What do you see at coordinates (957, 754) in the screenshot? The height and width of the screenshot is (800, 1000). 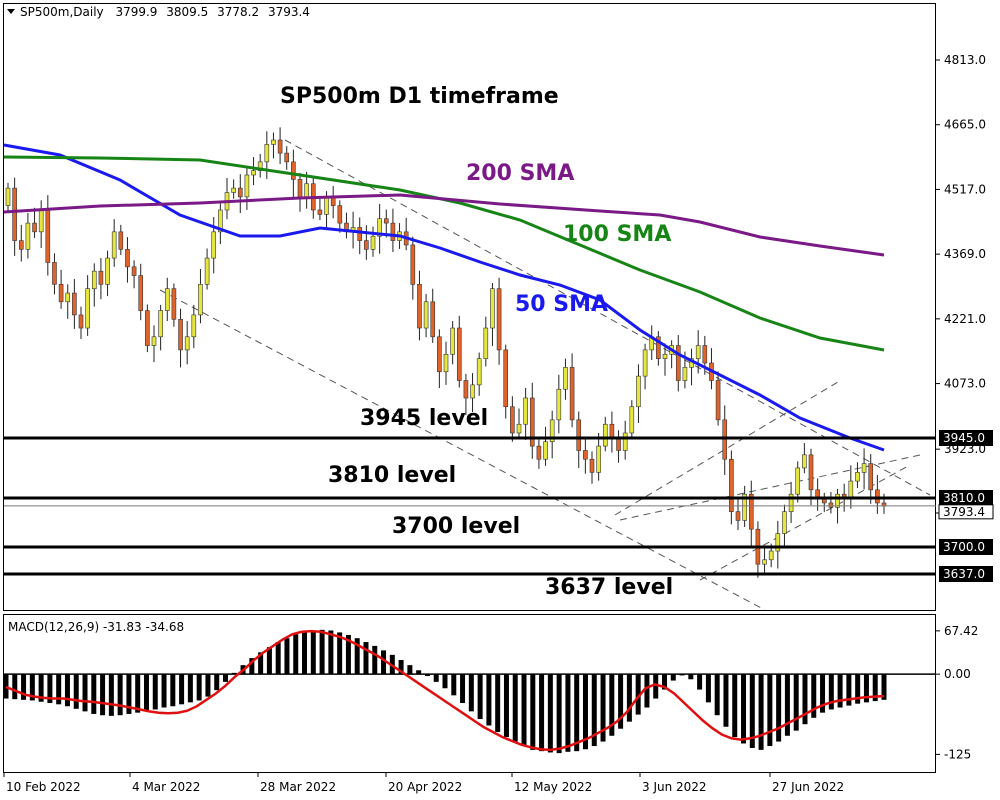 I see `macd-tick-label: -125` at bounding box center [957, 754].